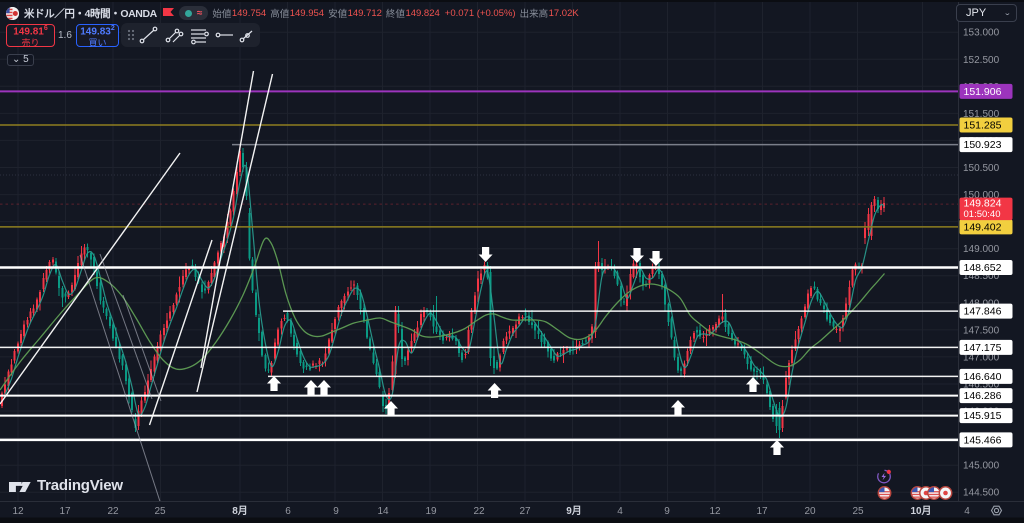  I want to click on svg-text: 19, so click(431, 511).